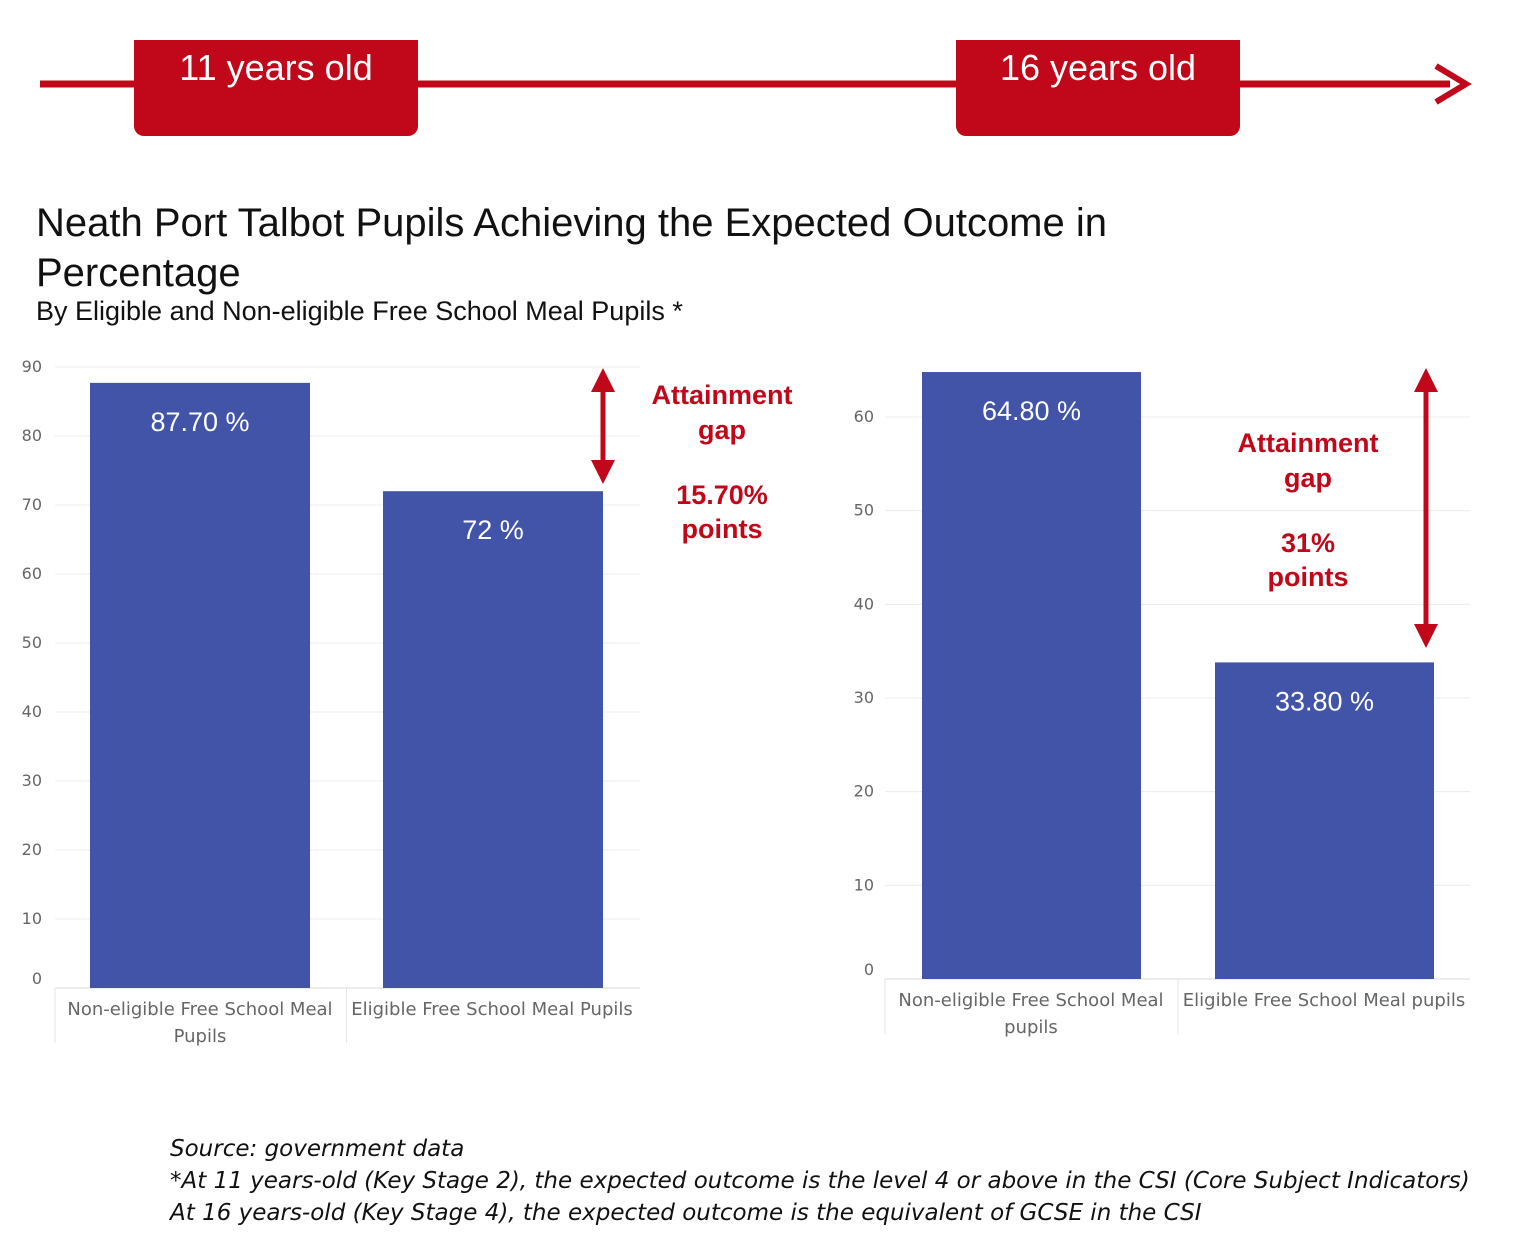 Image resolution: width=1520 pixels, height=1250 pixels. Describe the element at coordinates (722, 395) in the screenshot. I see `chart1-gap-annotation: Attainment` at that location.